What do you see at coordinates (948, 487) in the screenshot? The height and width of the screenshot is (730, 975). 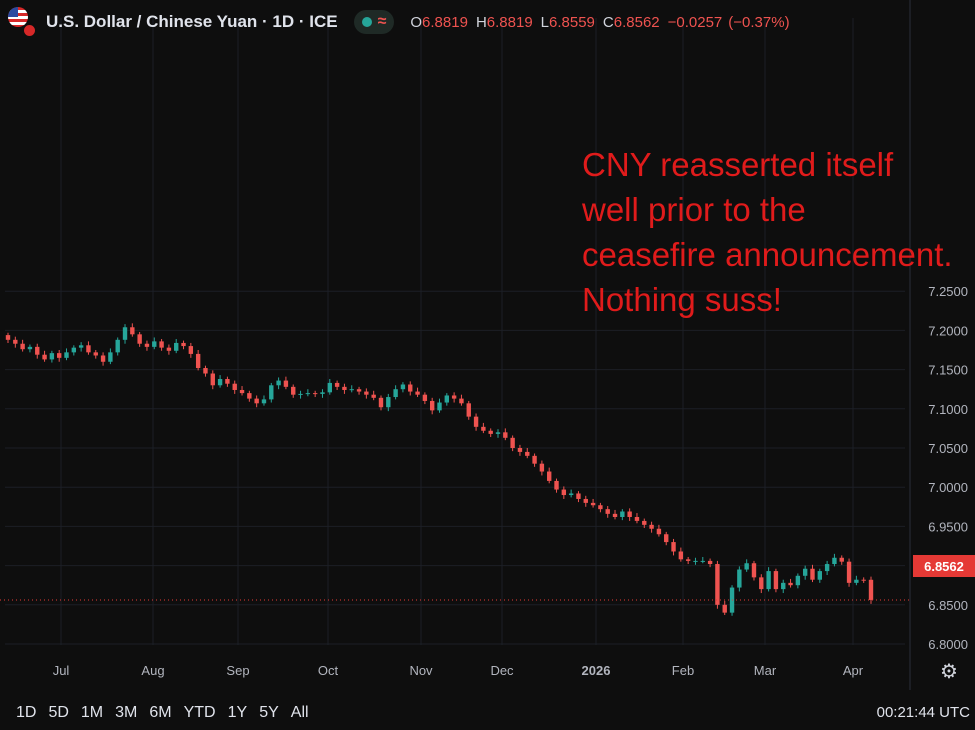 I see `y-tick-label: 7.0000` at bounding box center [948, 487].